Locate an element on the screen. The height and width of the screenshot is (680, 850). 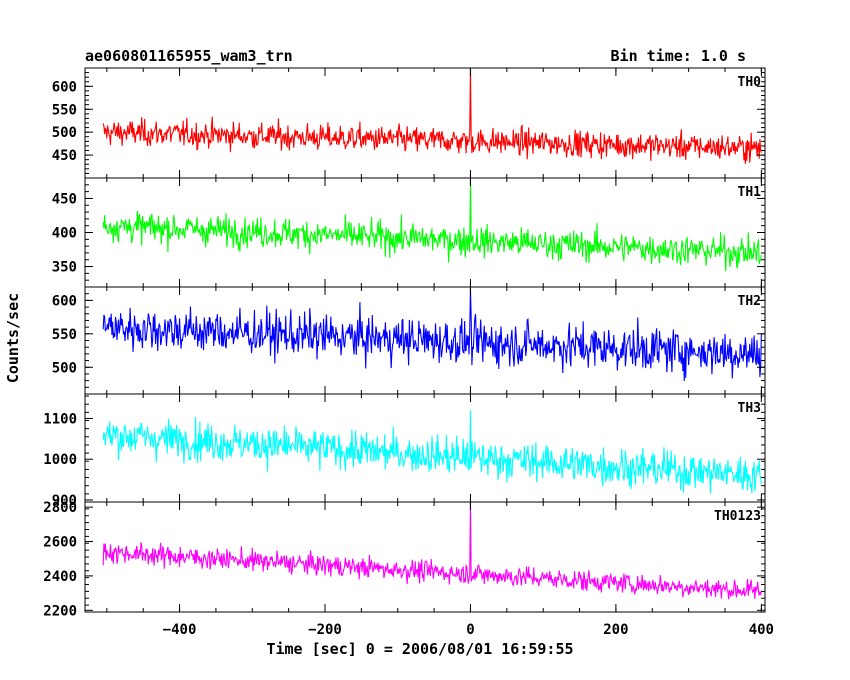
x-tick-label: −400 is located at coordinates (180, 630).